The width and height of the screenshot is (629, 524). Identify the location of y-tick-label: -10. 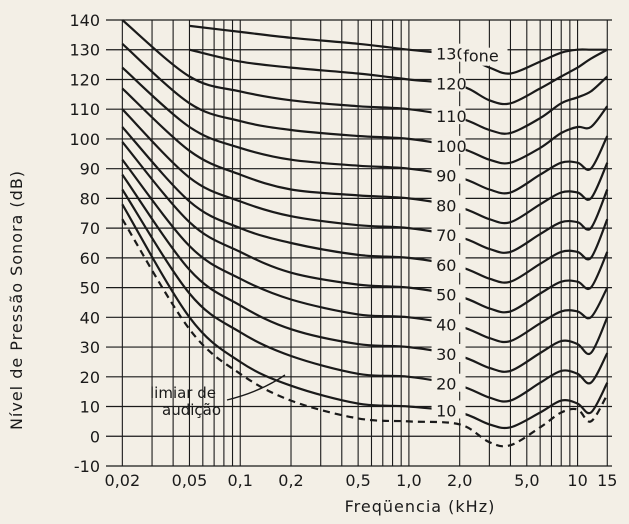
(87, 466).